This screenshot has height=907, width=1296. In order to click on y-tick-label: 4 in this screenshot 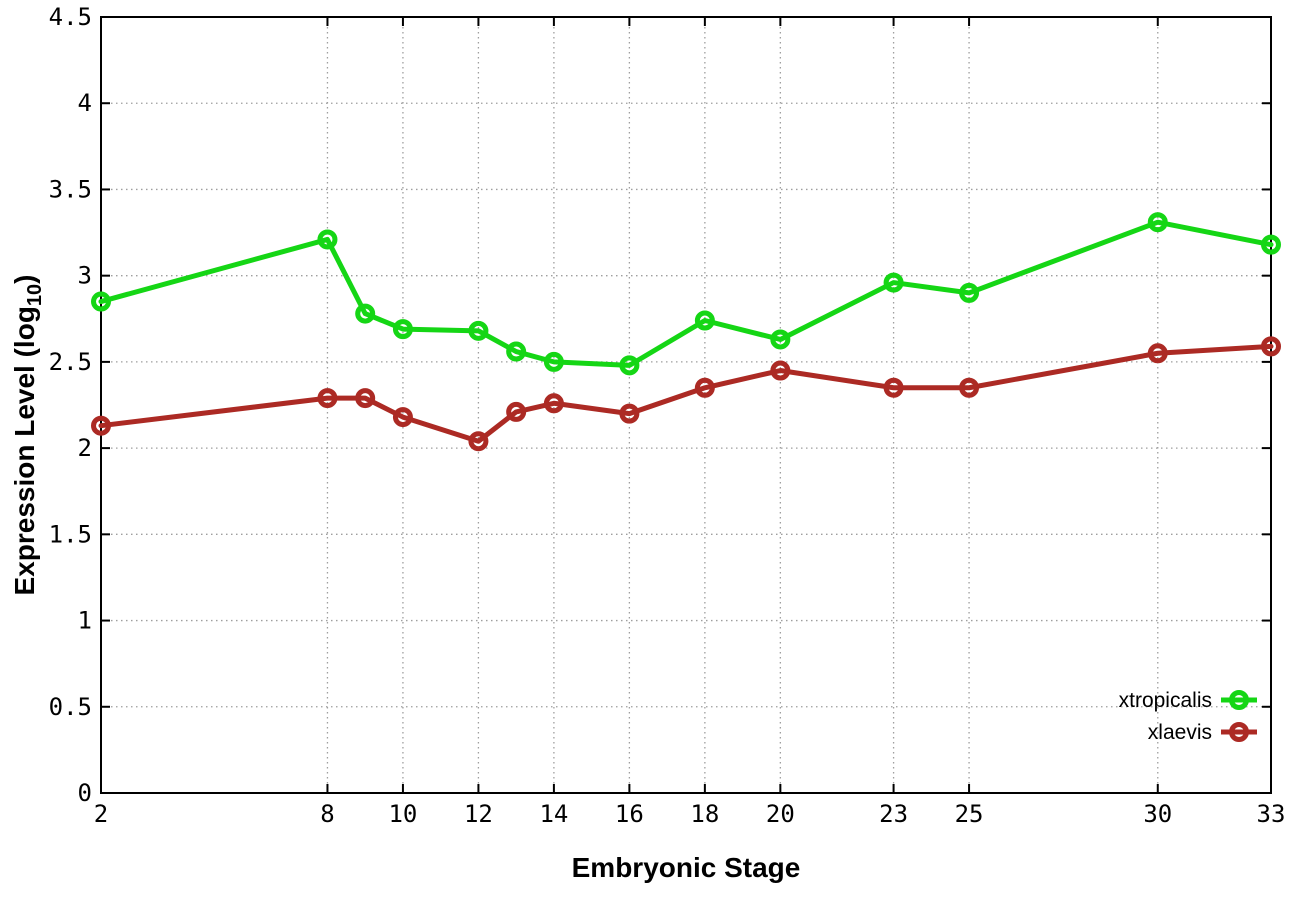, I will do `click(85, 103)`.